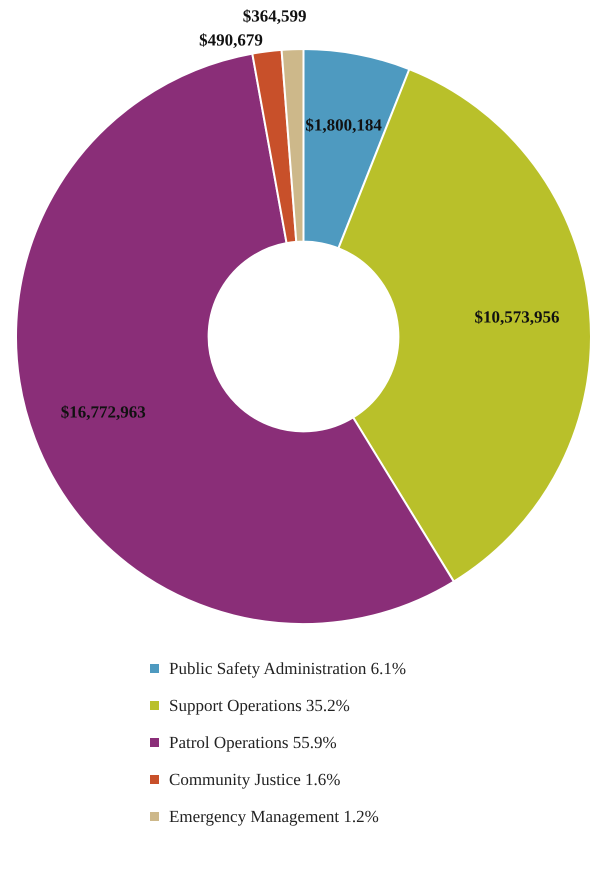 Image resolution: width=598 pixels, height=883 pixels. What do you see at coordinates (274, 817) in the screenshot?
I see `legend-label: Emergency Management 1.2%` at bounding box center [274, 817].